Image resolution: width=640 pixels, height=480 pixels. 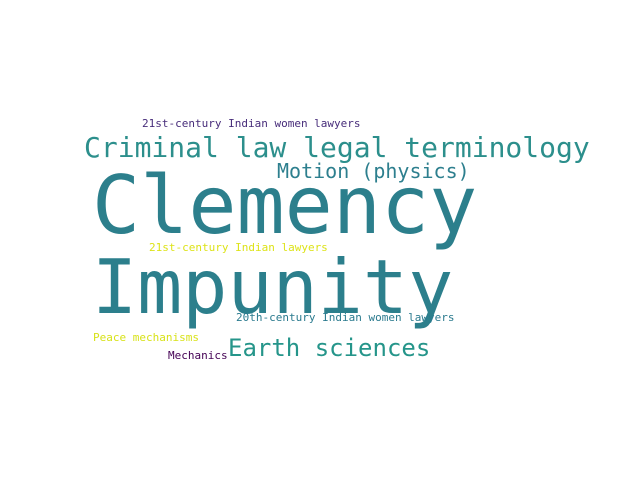 What do you see at coordinates (373, 171) in the screenshot?
I see `word-motion-physics: Motion (physics)` at bounding box center [373, 171].